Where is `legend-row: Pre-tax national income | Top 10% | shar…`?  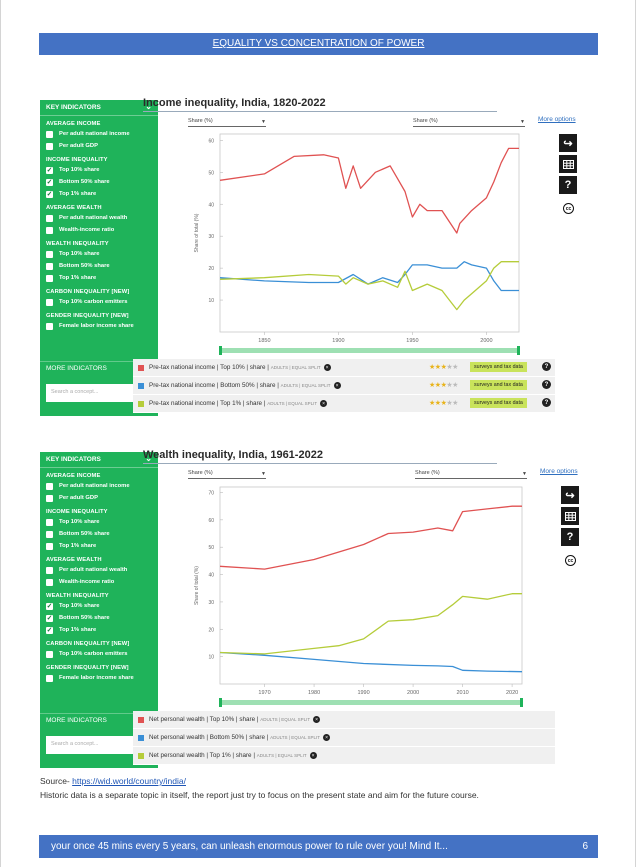 legend-row: Pre-tax national income | Top 10% | shar… is located at coordinates (344, 368).